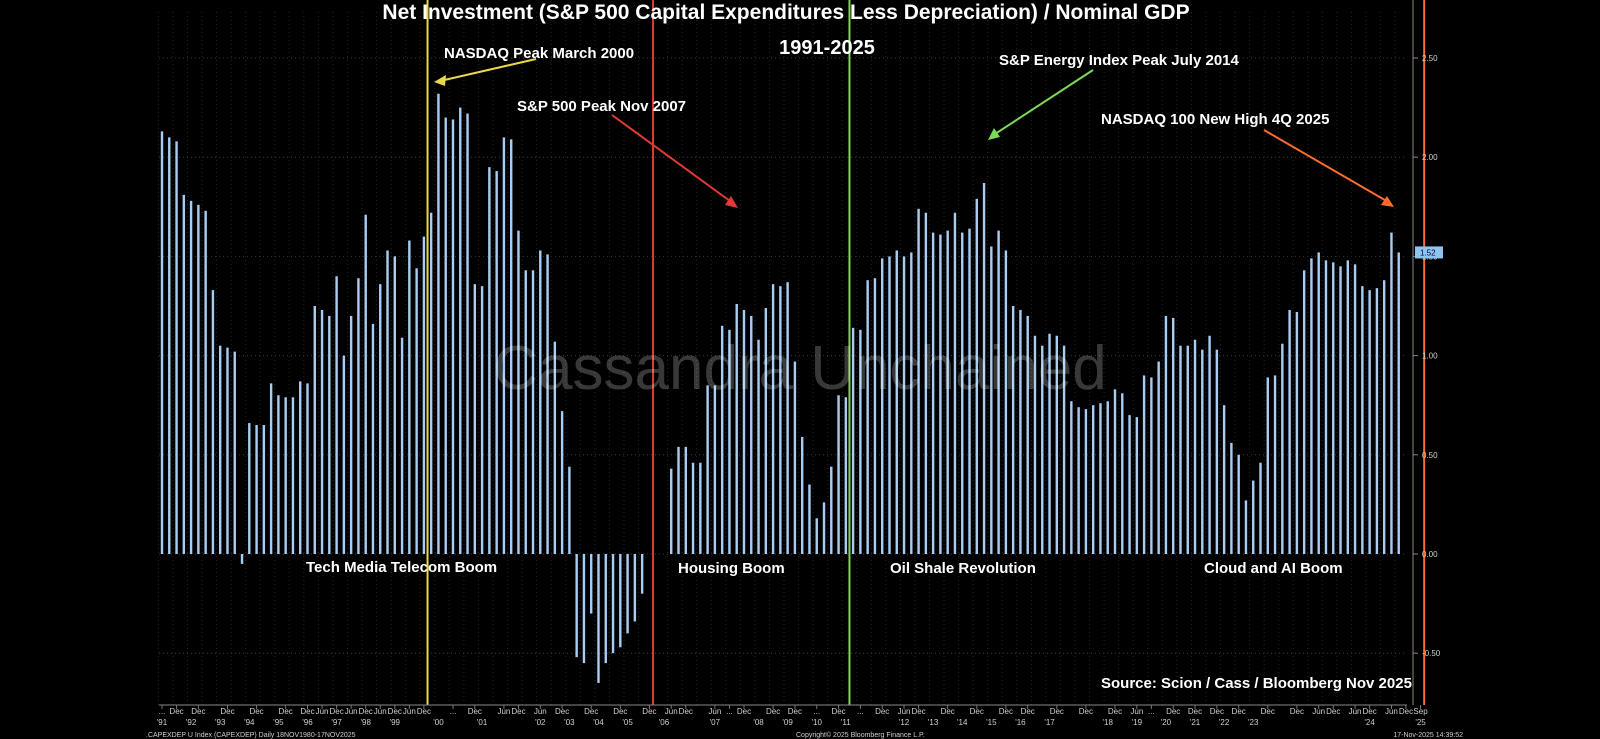 The height and width of the screenshot is (739, 1600). Describe the element at coordinates (715, 722) in the screenshot. I see `x-year-label: '07` at that location.